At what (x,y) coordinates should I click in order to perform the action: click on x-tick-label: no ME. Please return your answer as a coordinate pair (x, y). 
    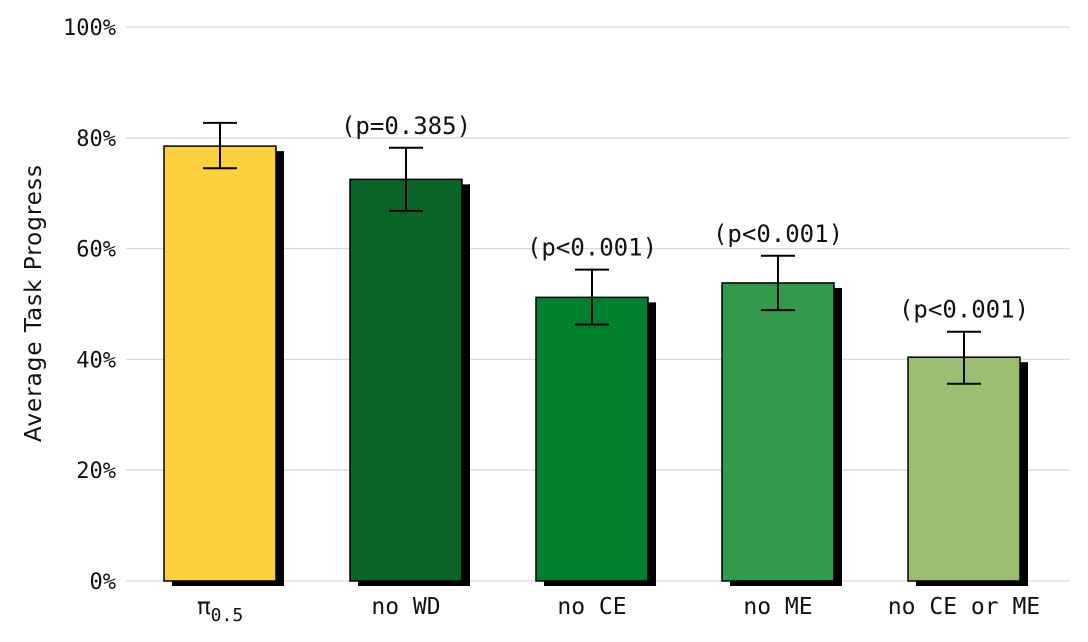
    Looking at the image, I should click on (777, 607).